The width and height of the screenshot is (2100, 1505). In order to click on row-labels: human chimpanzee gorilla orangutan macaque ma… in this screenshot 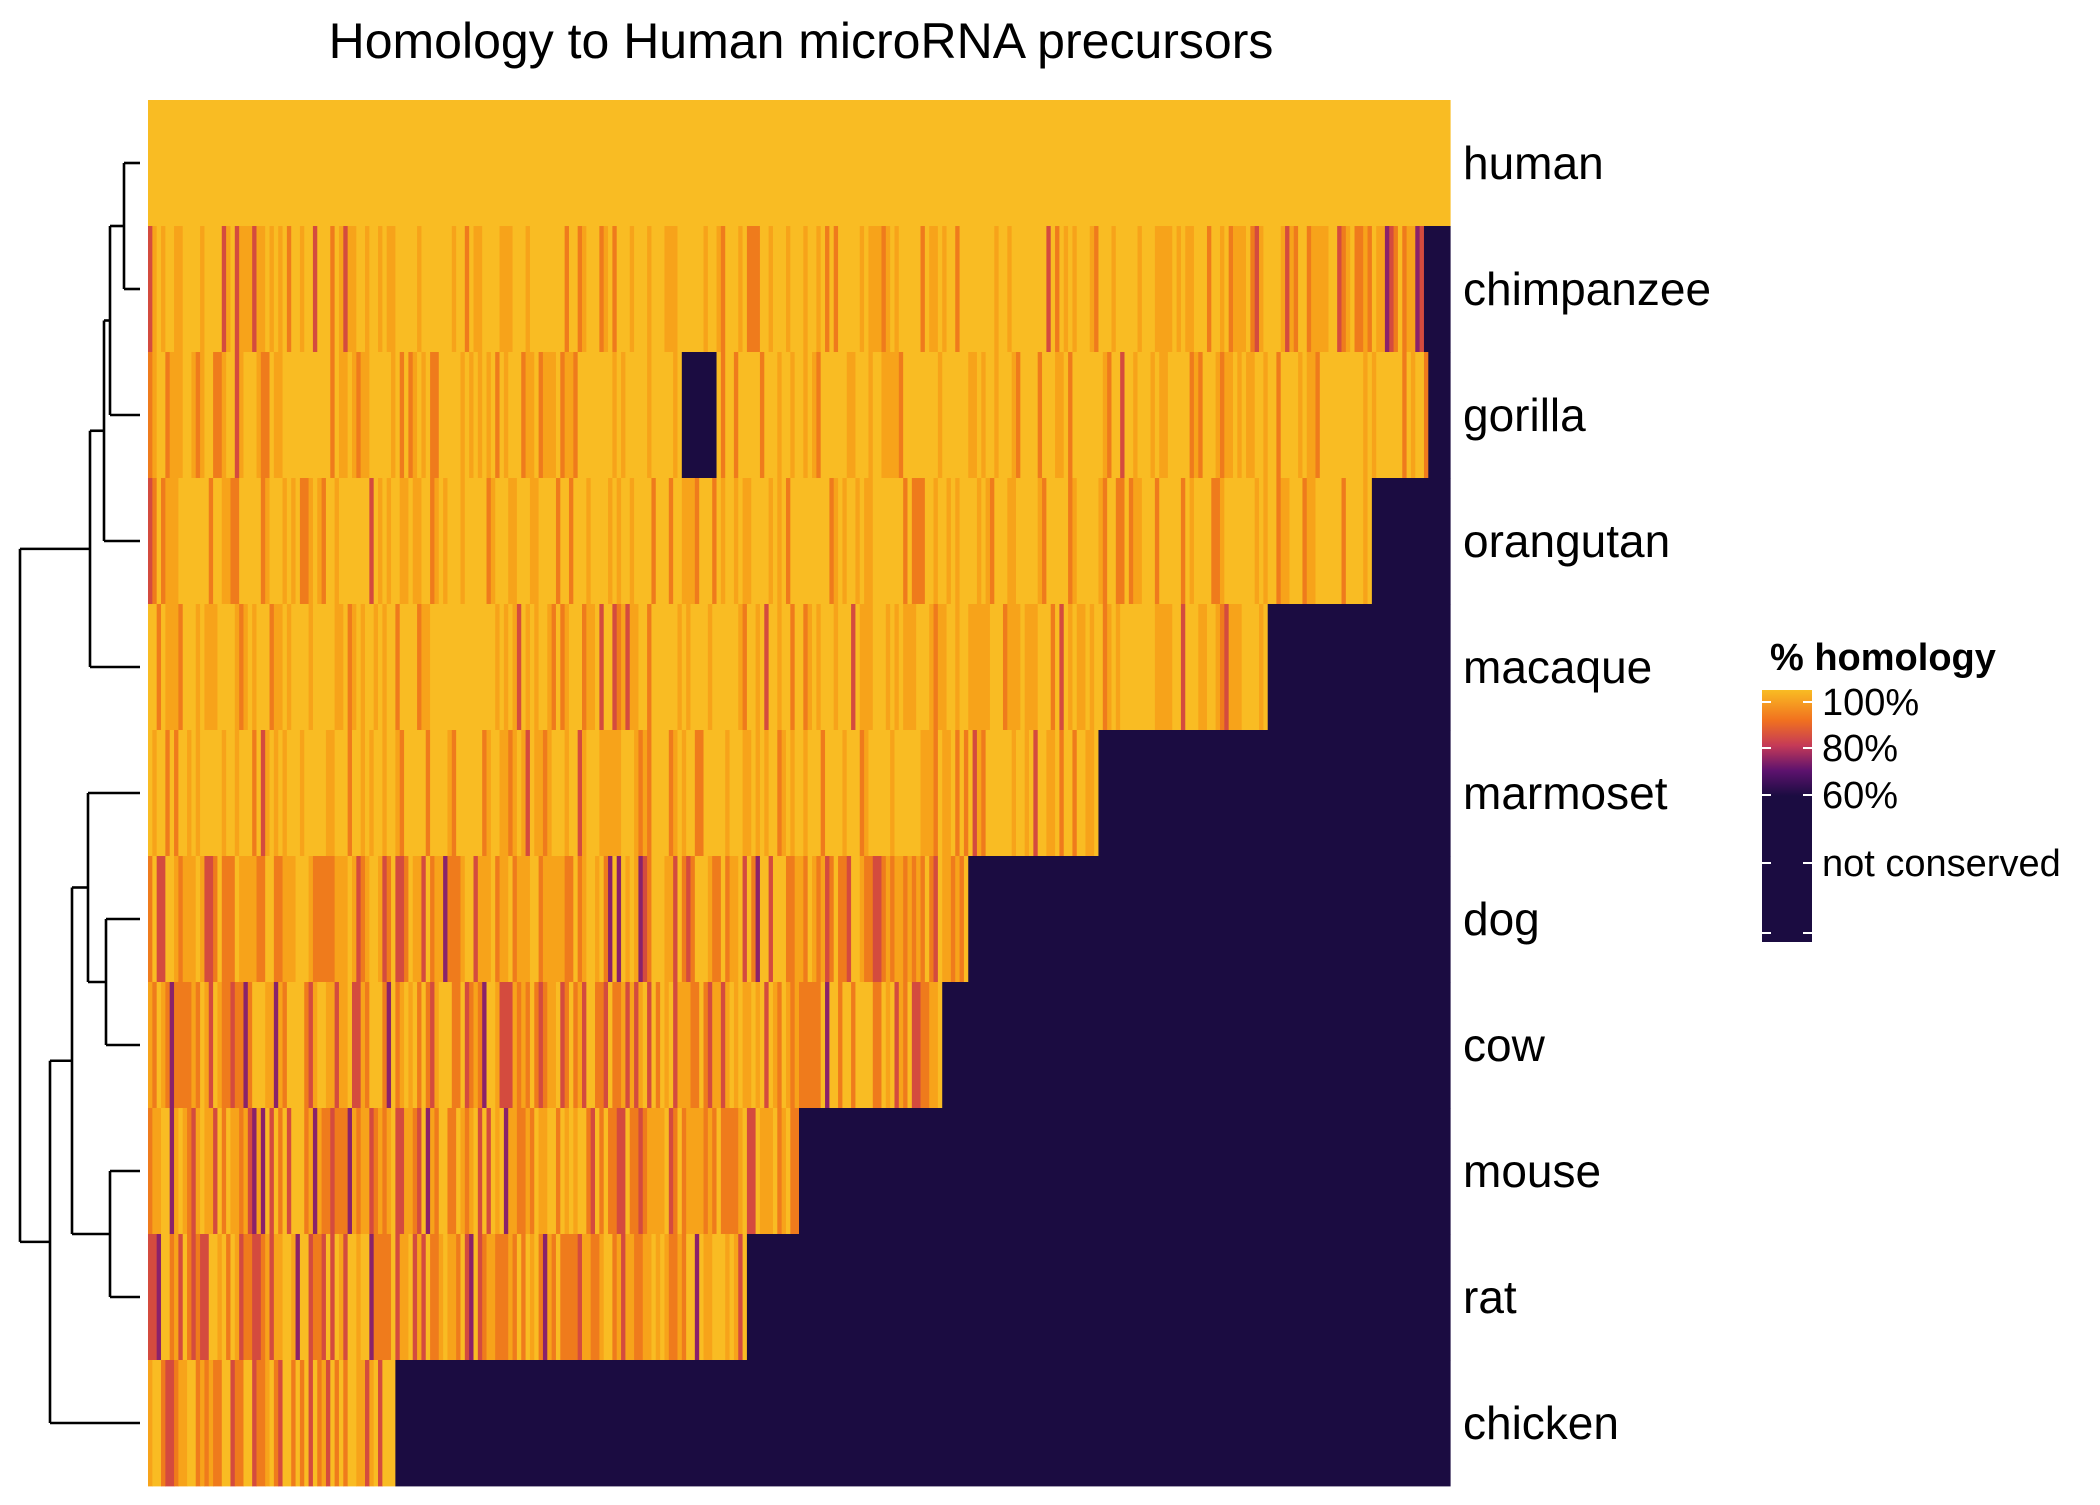, I will do `click(1587, 793)`.